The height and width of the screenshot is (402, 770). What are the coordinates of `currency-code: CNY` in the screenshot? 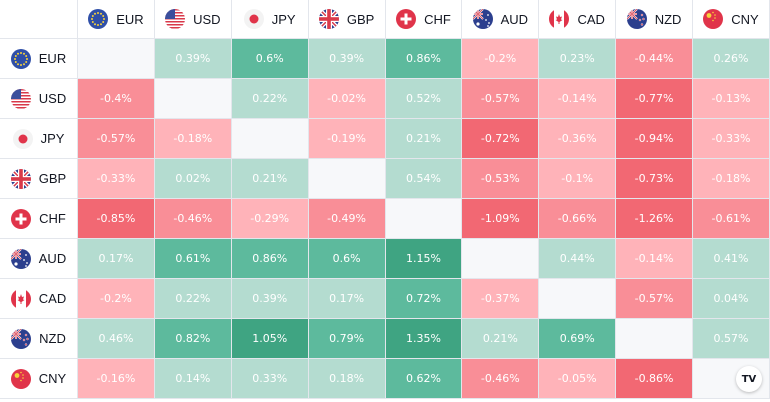 It's located at (52, 378).